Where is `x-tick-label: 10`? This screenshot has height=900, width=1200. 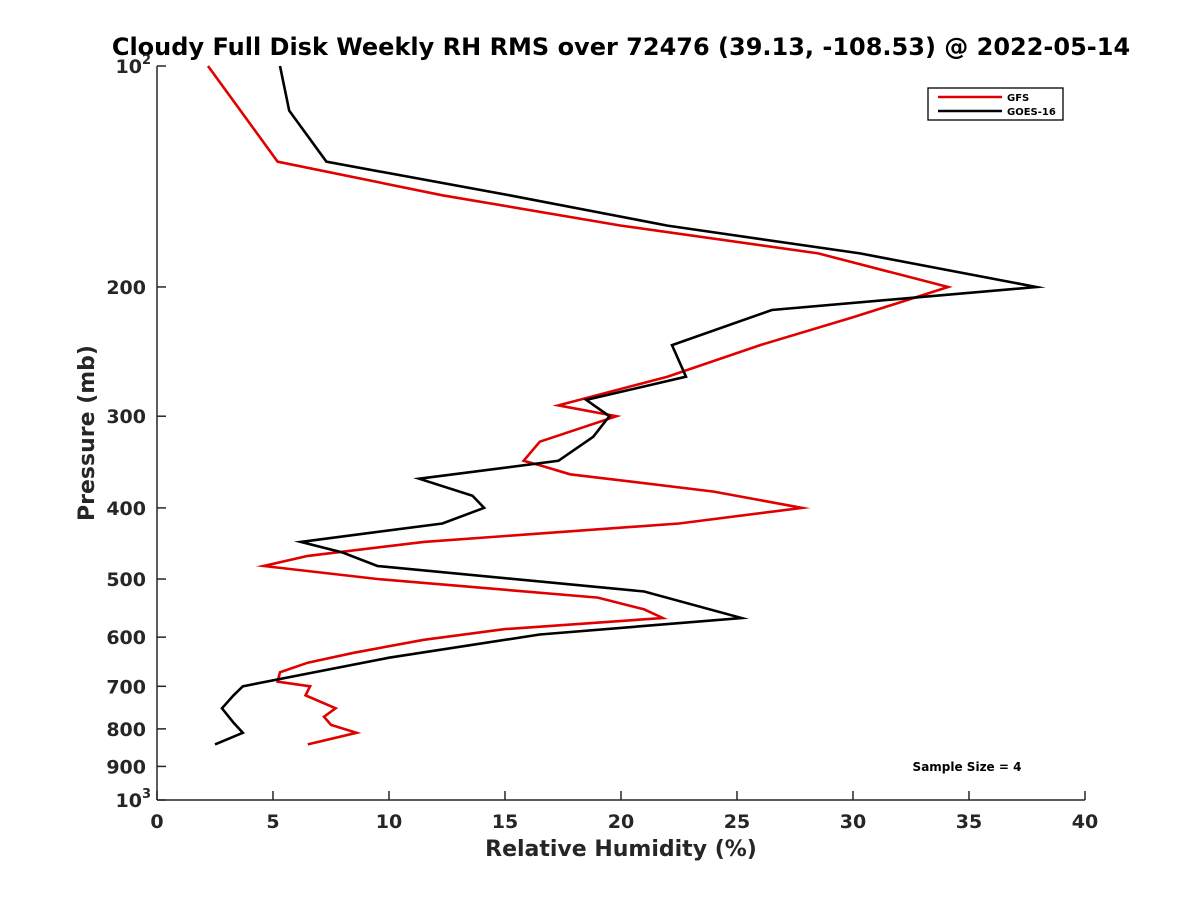
x-tick-label: 10 is located at coordinates (389, 822).